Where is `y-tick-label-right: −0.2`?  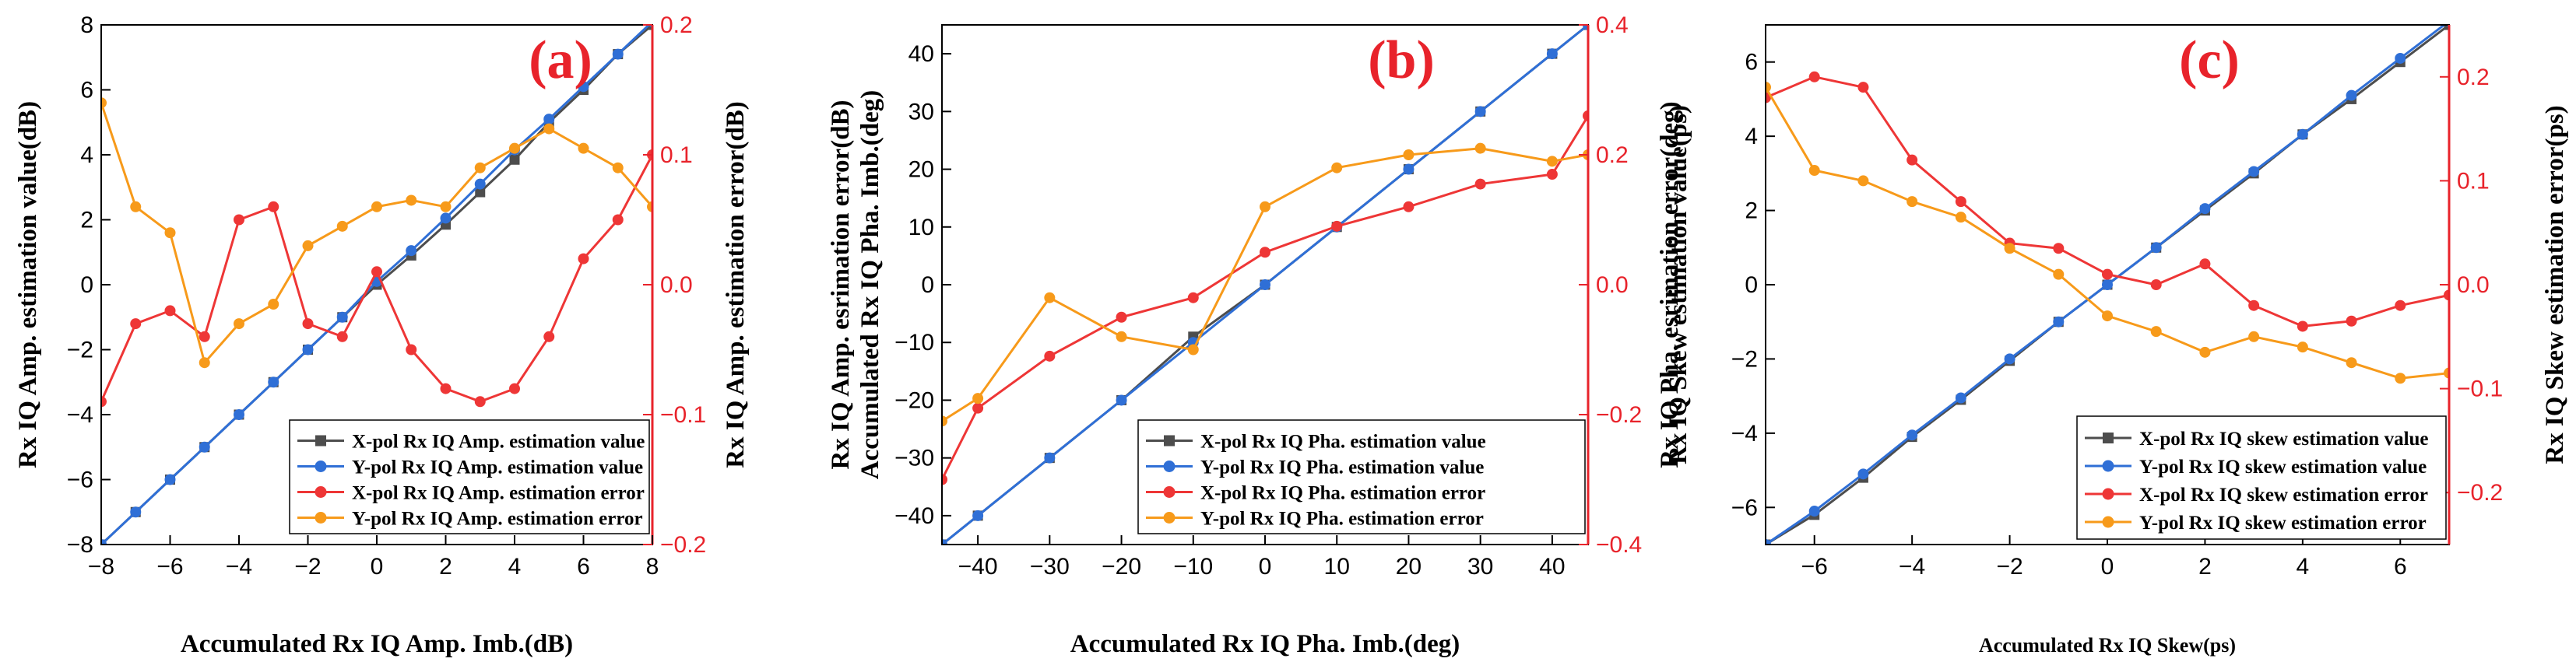
y-tick-label-right: −0.2 is located at coordinates (2480, 493).